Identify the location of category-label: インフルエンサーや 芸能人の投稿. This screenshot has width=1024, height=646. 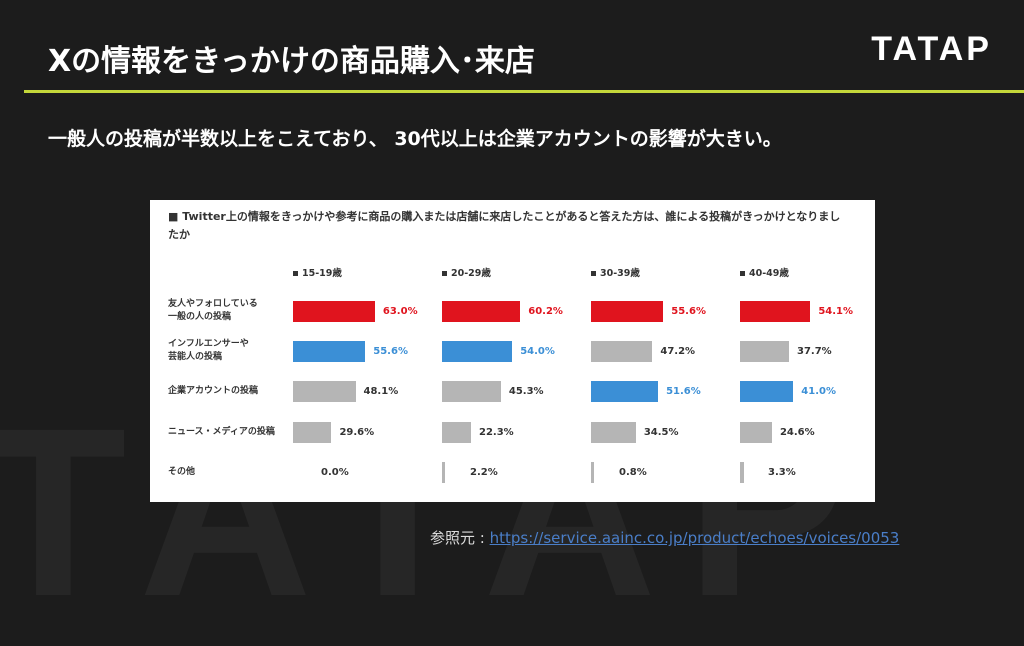
(208, 350).